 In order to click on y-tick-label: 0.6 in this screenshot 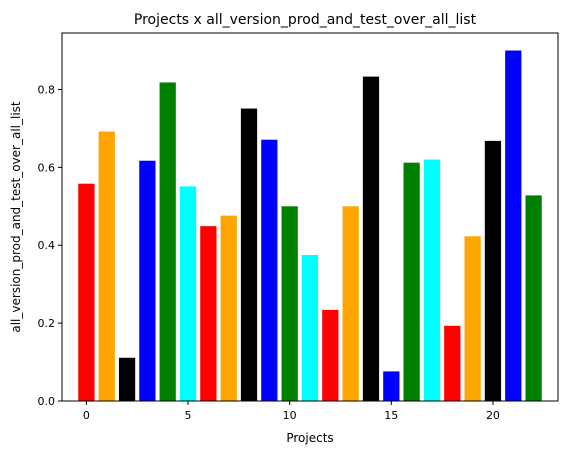, I will do `click(47, 167)`.